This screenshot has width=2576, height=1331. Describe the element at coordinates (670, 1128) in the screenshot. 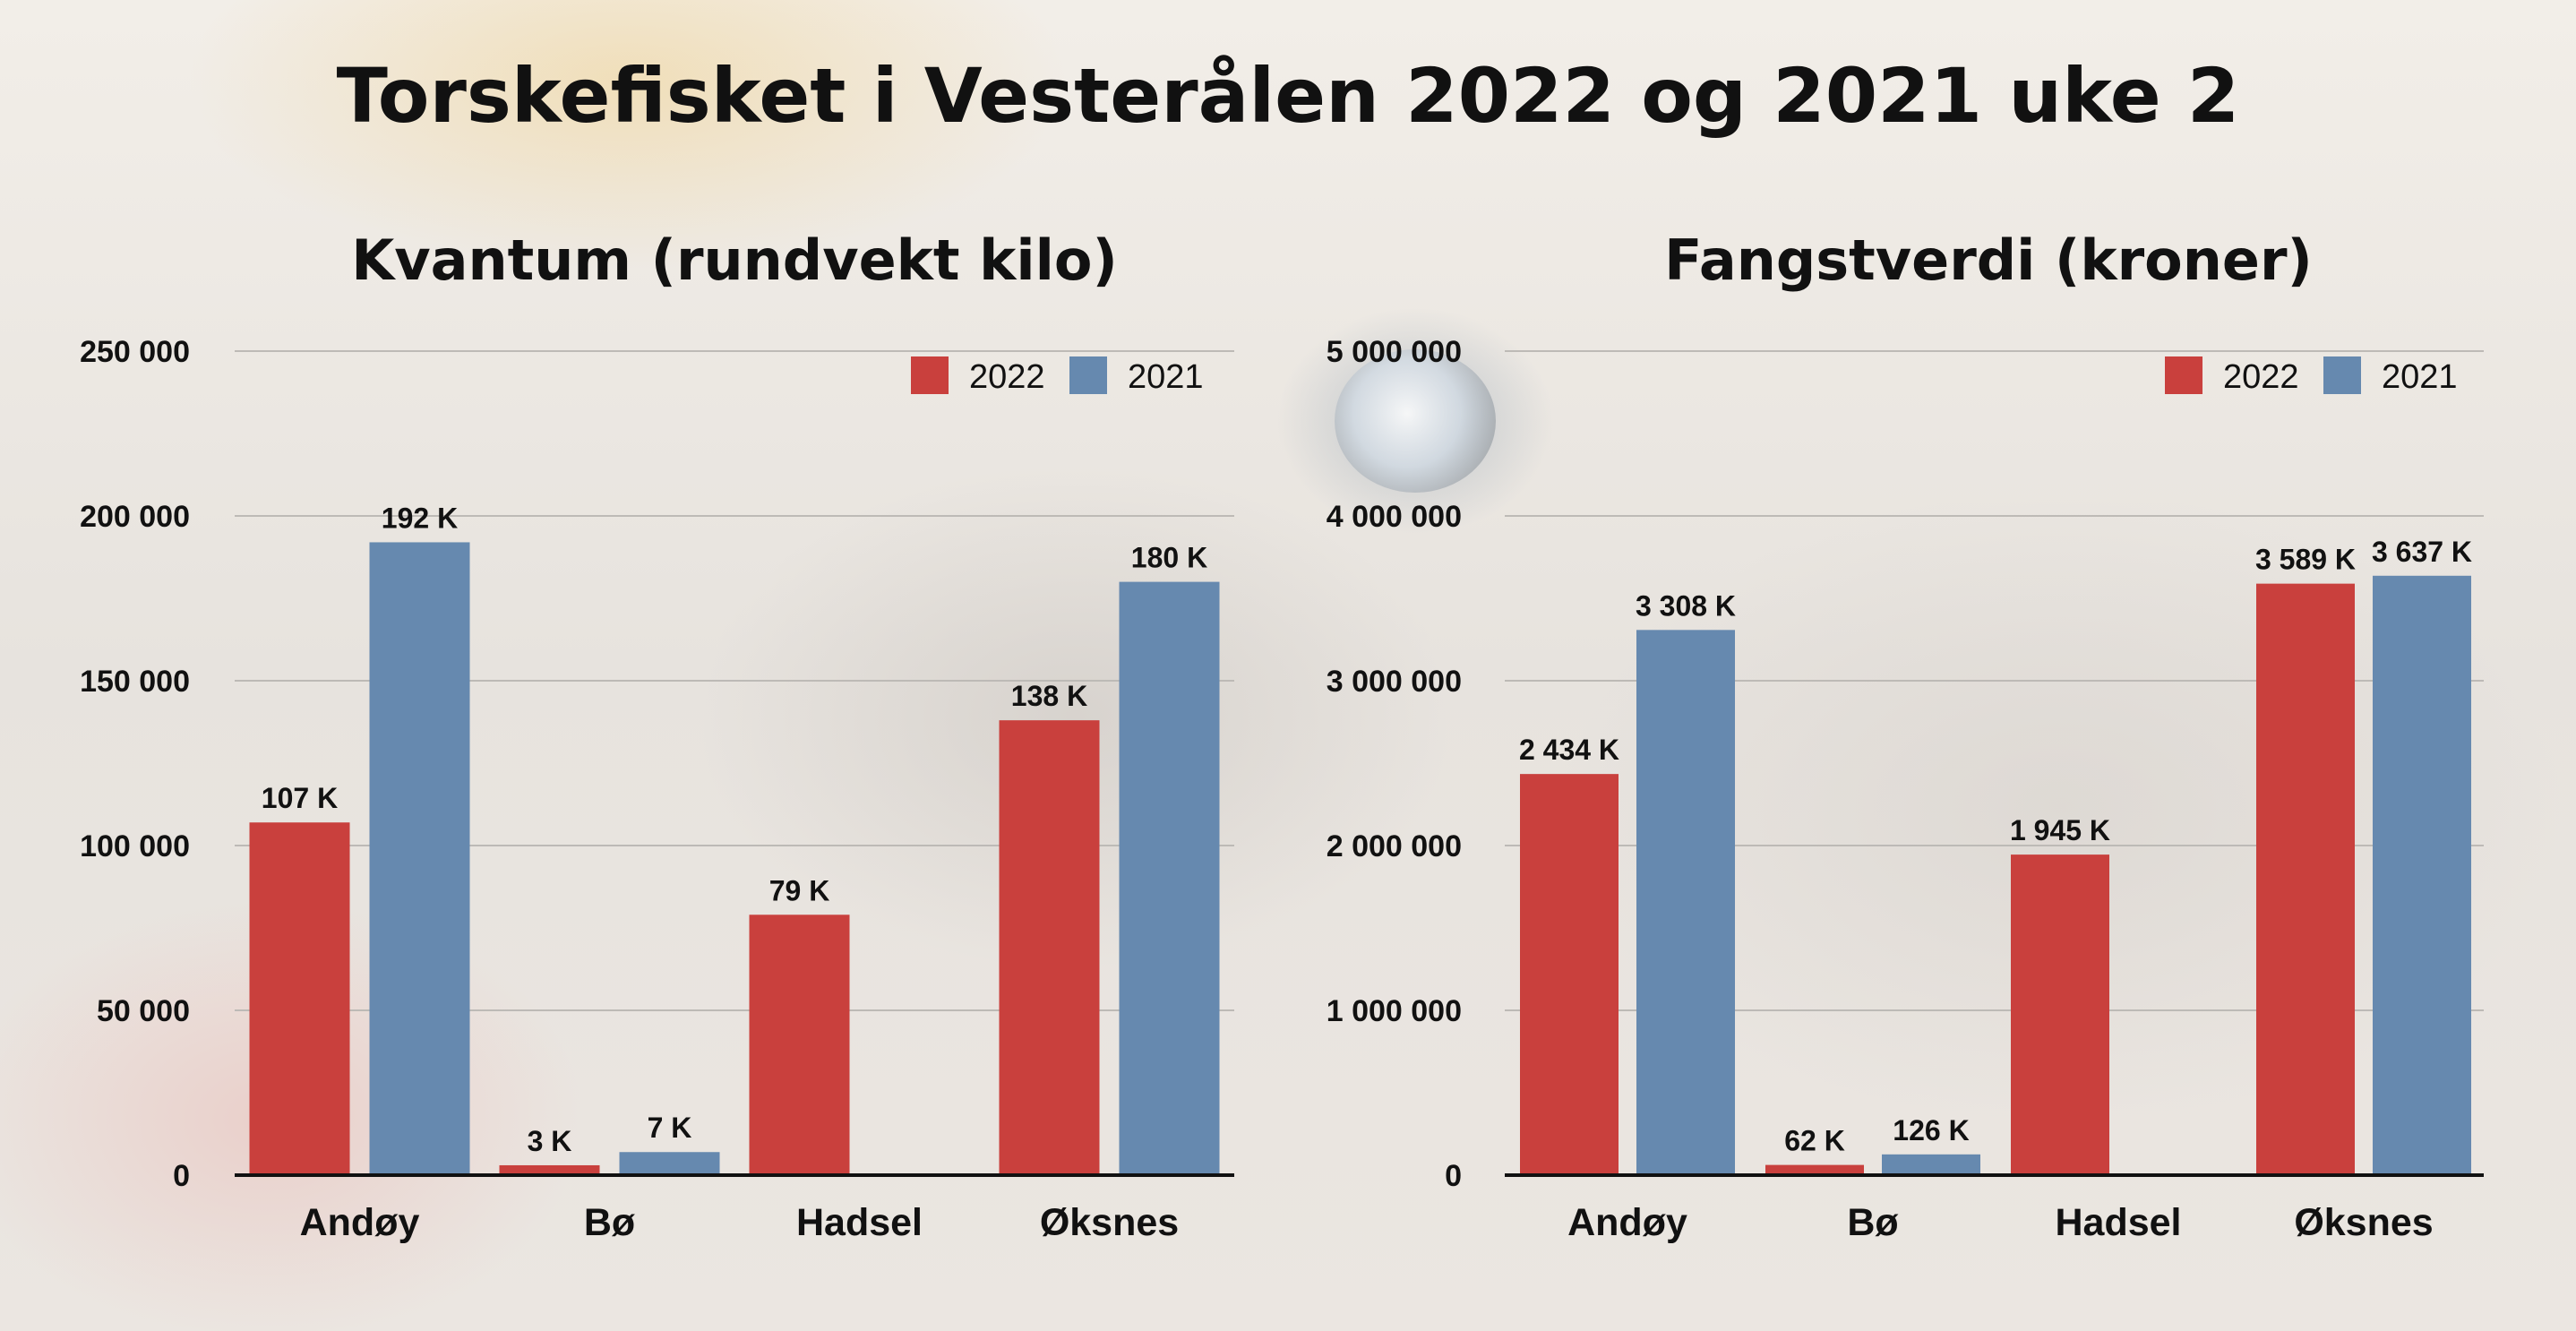

I see `data-label-bo-2021: 7 K` at that location.